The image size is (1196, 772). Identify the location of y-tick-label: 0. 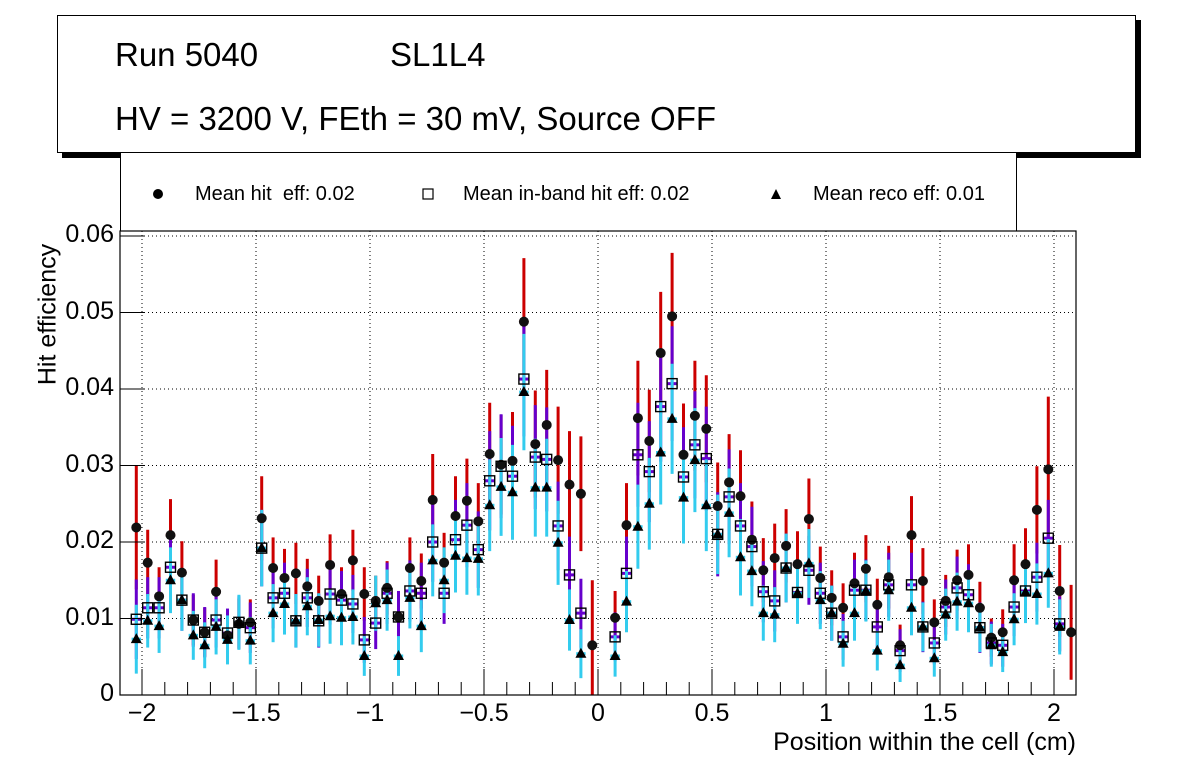
(107, 693).